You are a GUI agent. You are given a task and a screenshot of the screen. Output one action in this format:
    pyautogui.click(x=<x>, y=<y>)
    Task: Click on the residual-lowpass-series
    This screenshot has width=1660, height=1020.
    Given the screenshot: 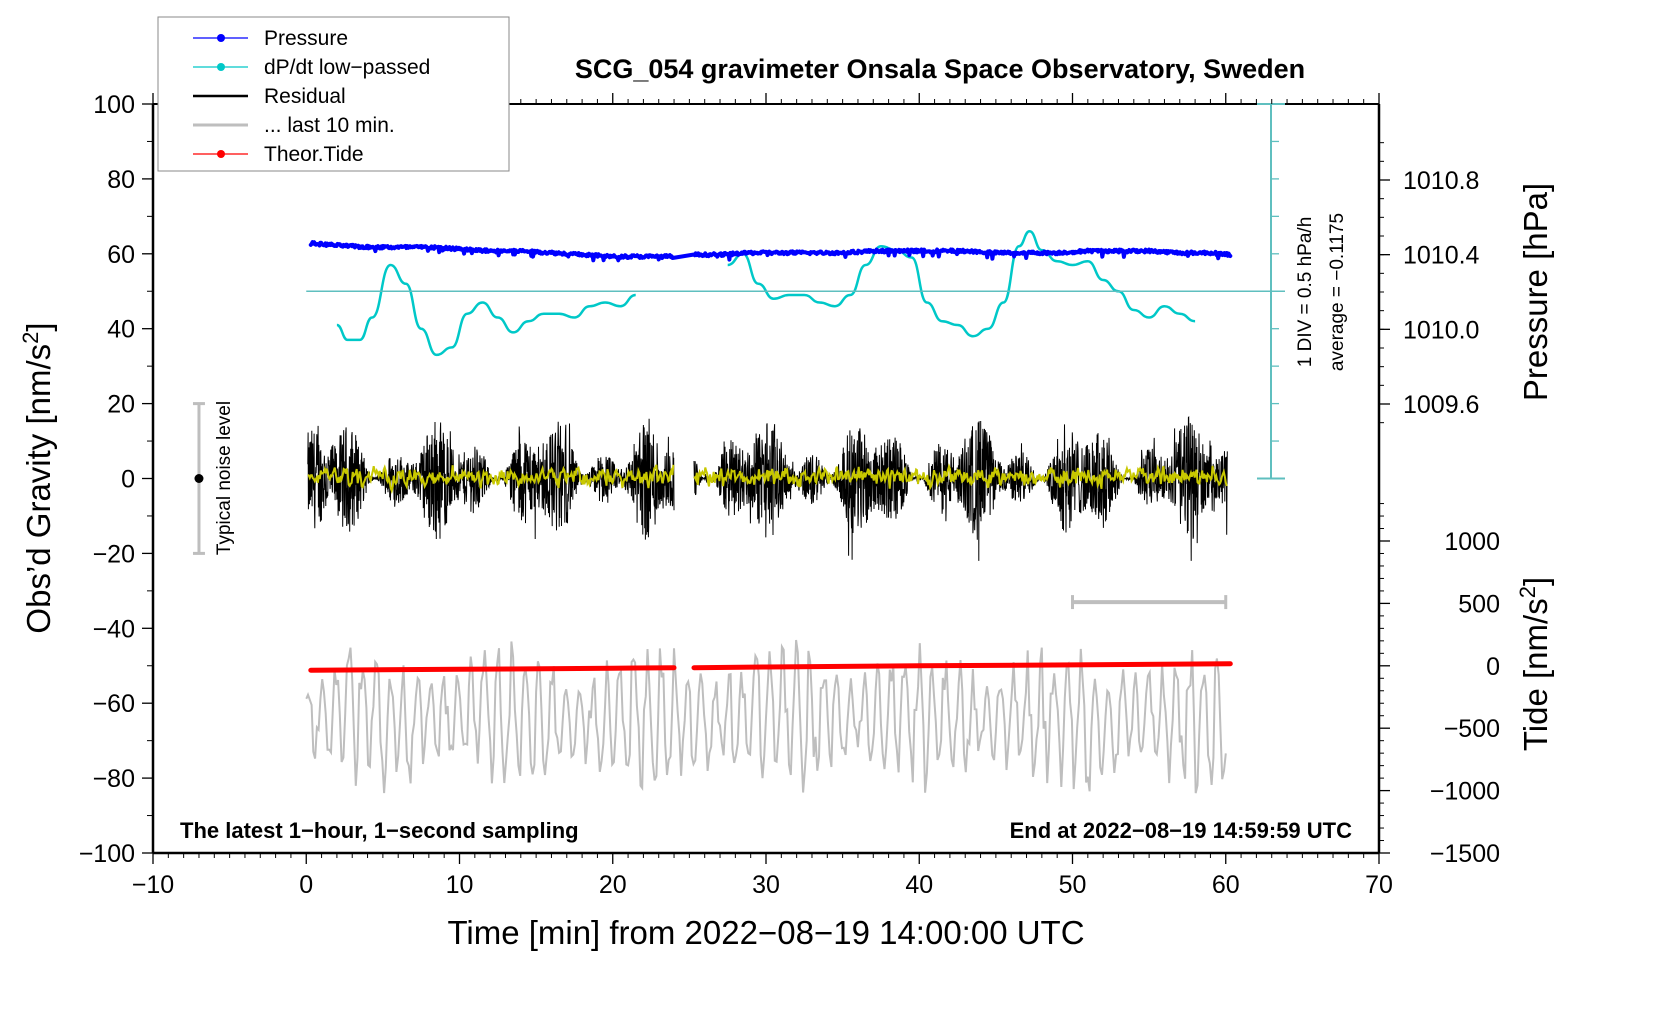 What is the action you would take?
    pyautogui.click(x=767, y=479)
    